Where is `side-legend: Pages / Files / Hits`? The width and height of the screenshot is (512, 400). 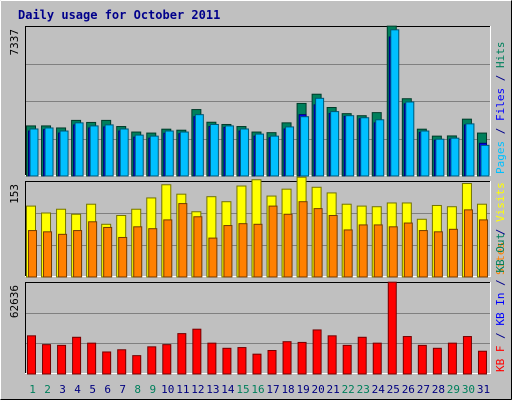 side-legend: Pages / Files / Hits is located at coordinates (500, 108).